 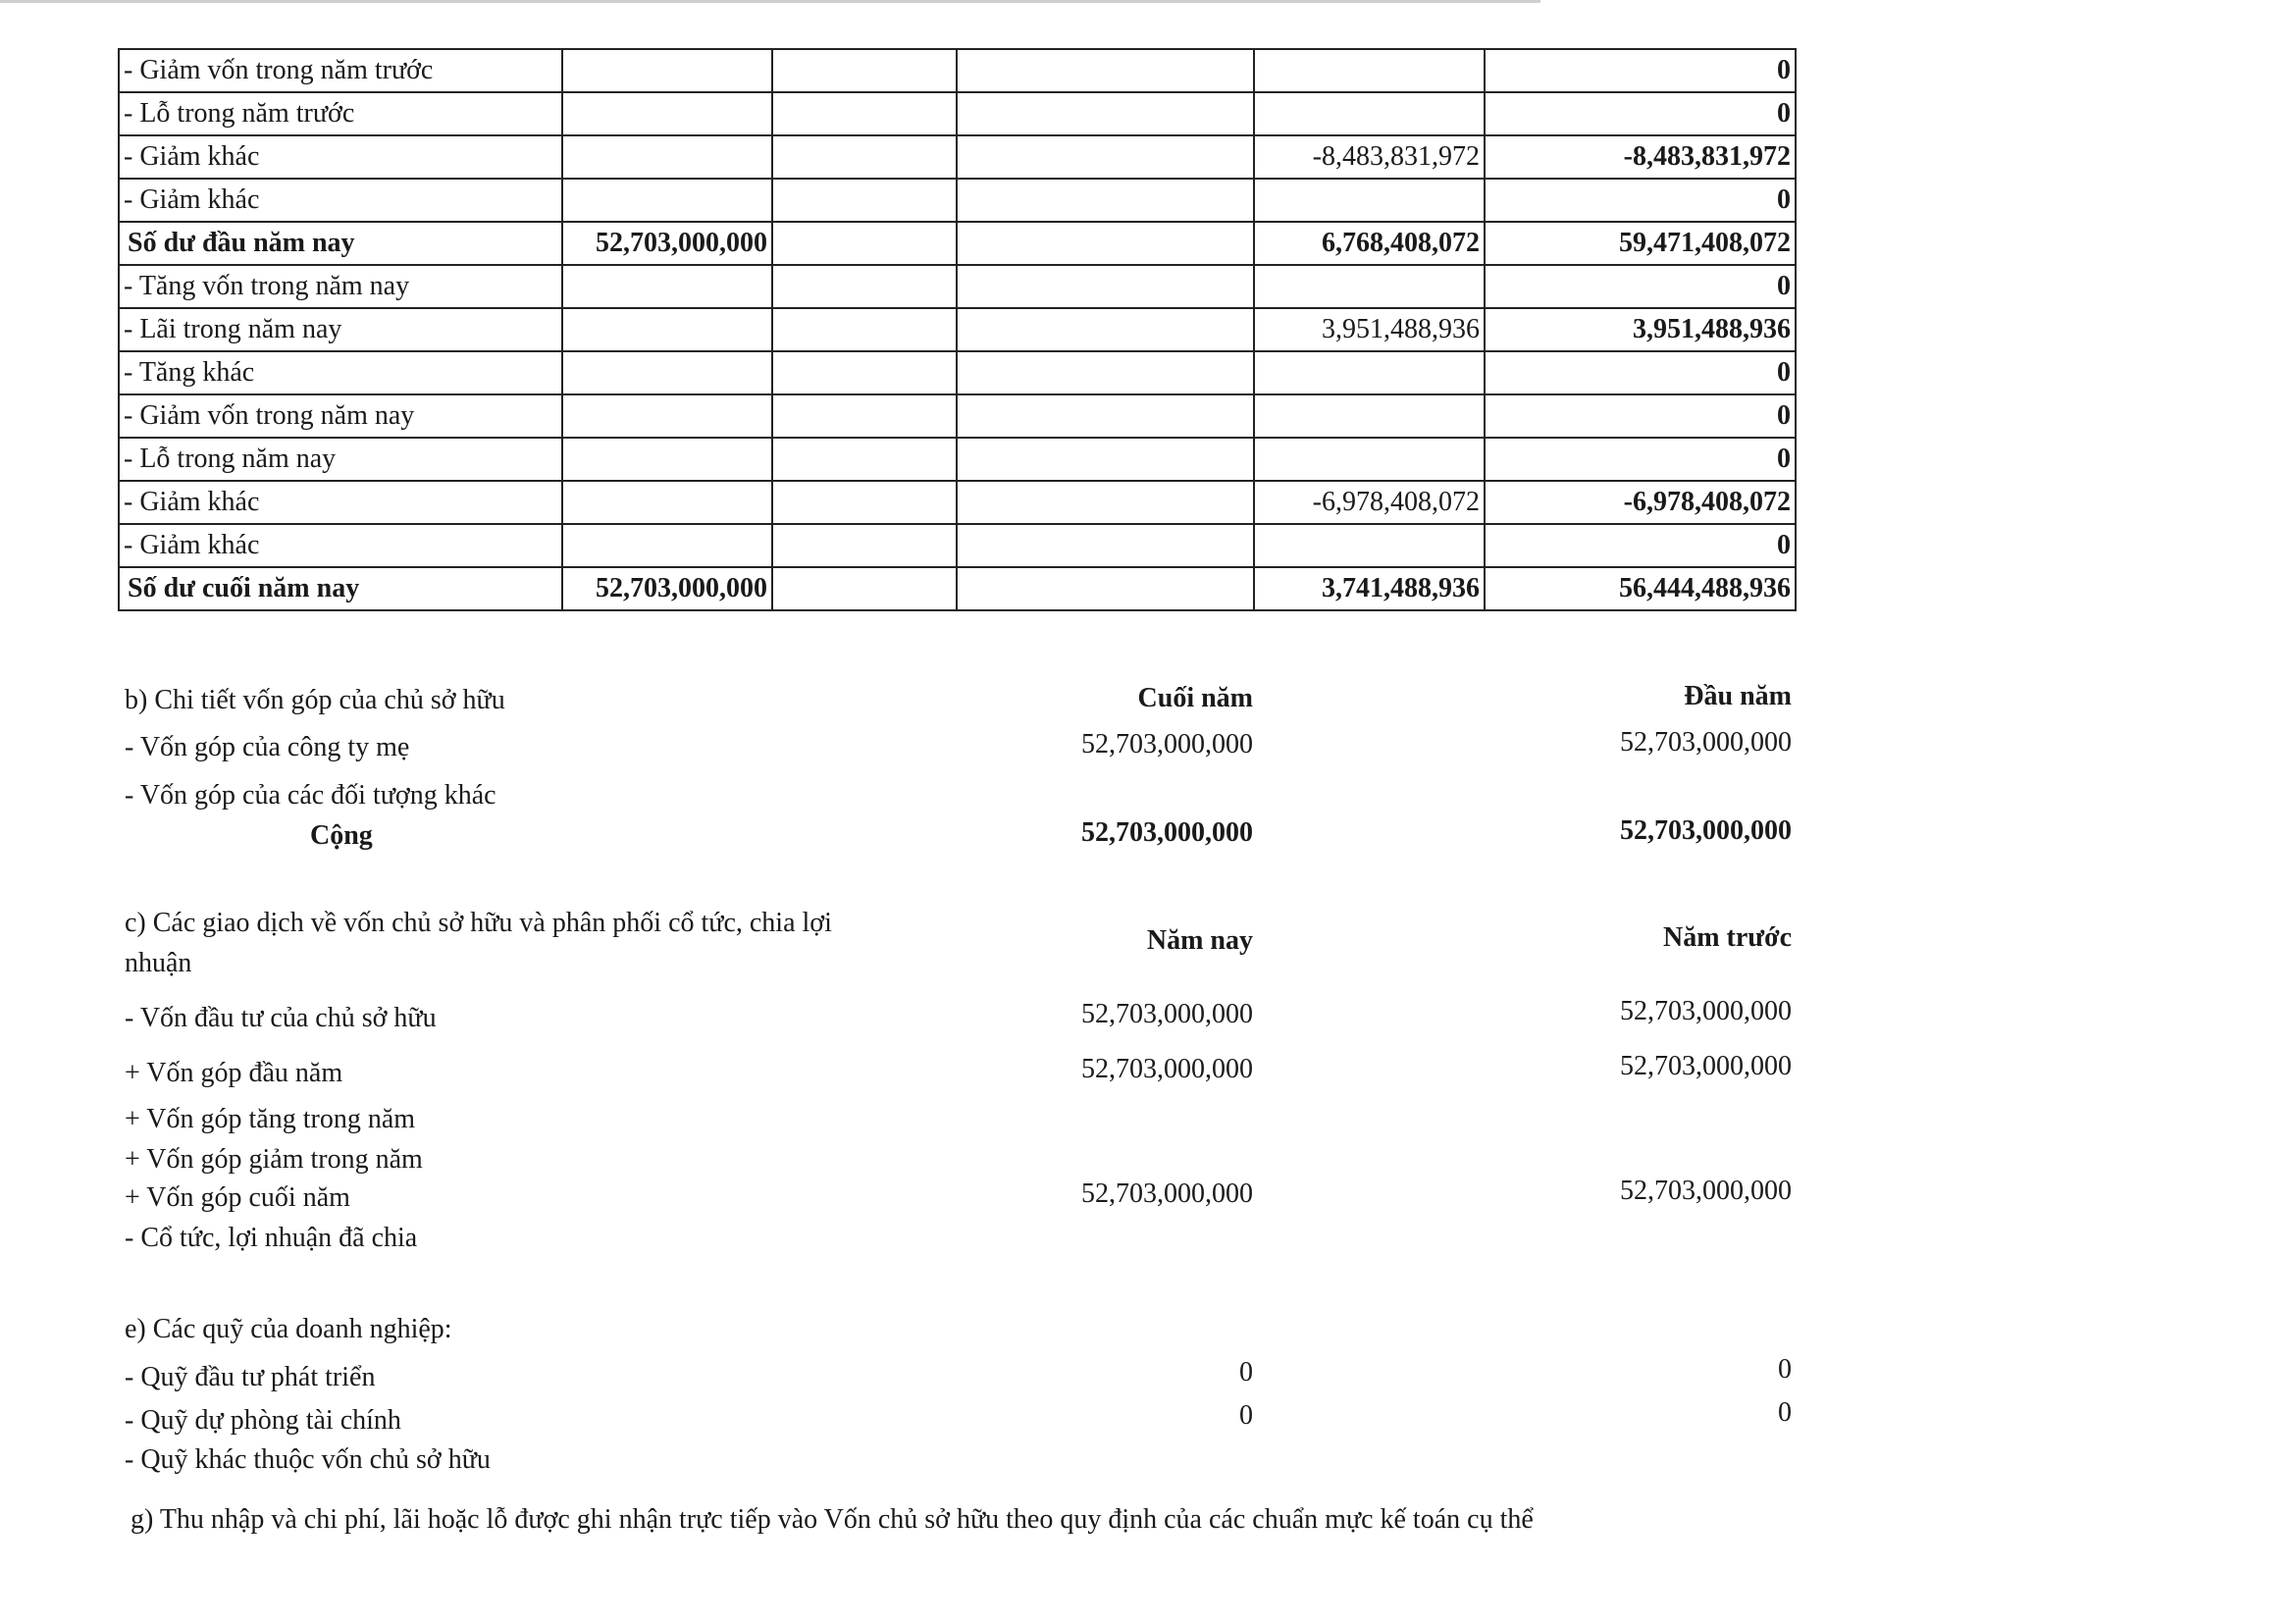 I want to click on cell-total: 59,471,408,072, so click(x=1640, y=243).